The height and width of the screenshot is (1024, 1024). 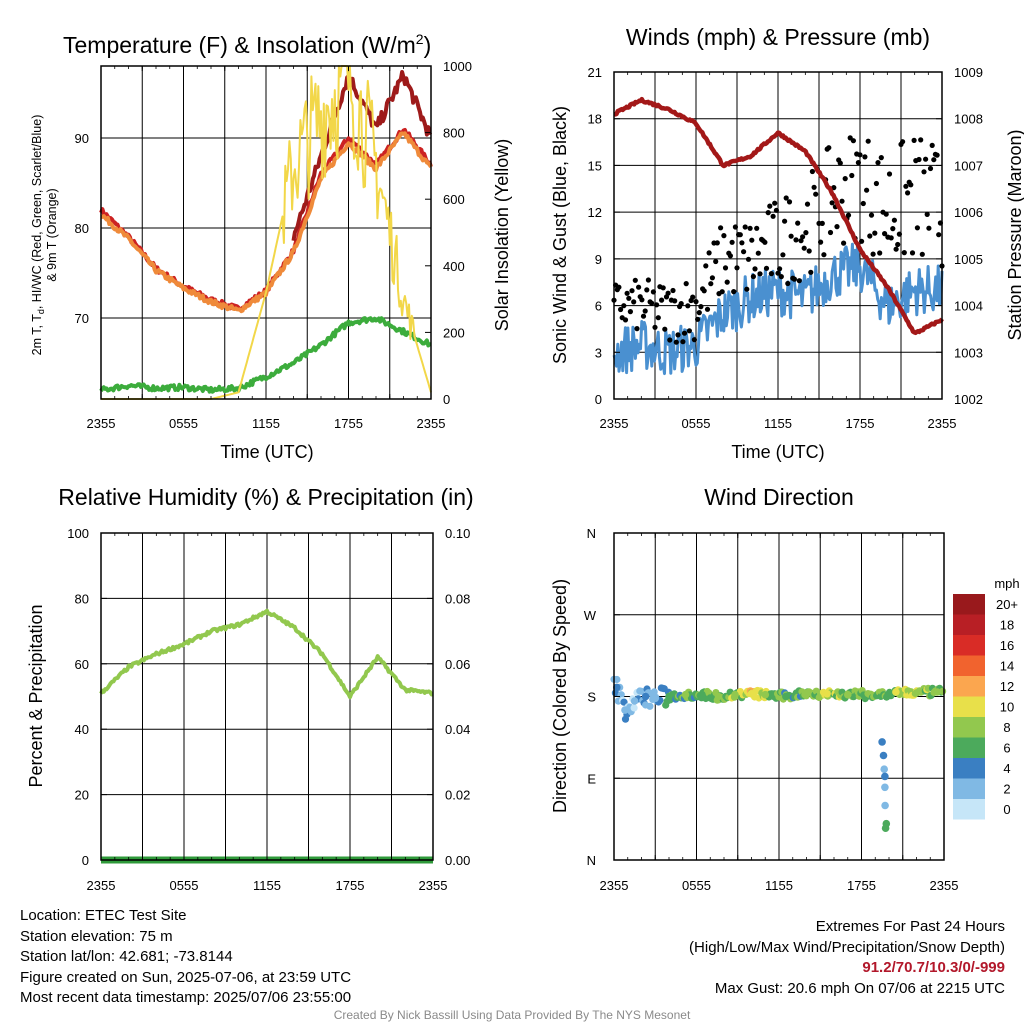 What do you see at coordinates (1007, 604) in the screenshot?
I see `legend-label-20plus: 20+` at bounding box center [1007, 604].